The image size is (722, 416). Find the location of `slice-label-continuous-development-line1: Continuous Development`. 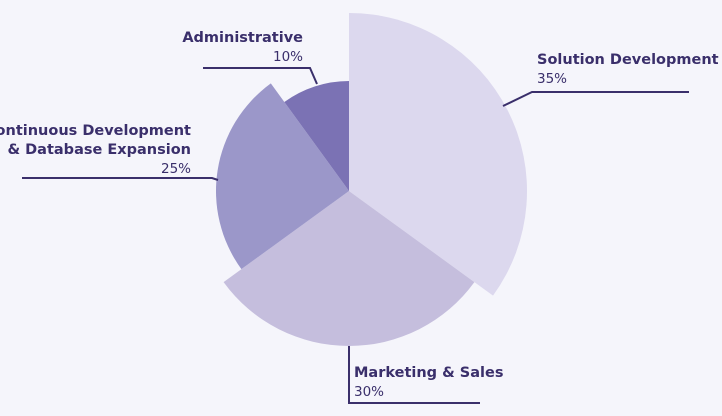

slice-label-continuous-development-line1: Continuous Development is located at coordinates (95, 131).